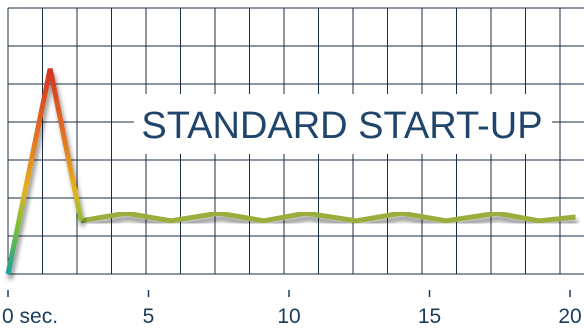 The height and width of the screenshot is (328, 584). I want to click on x-tick-label: 0 sec., so click(30, 316).